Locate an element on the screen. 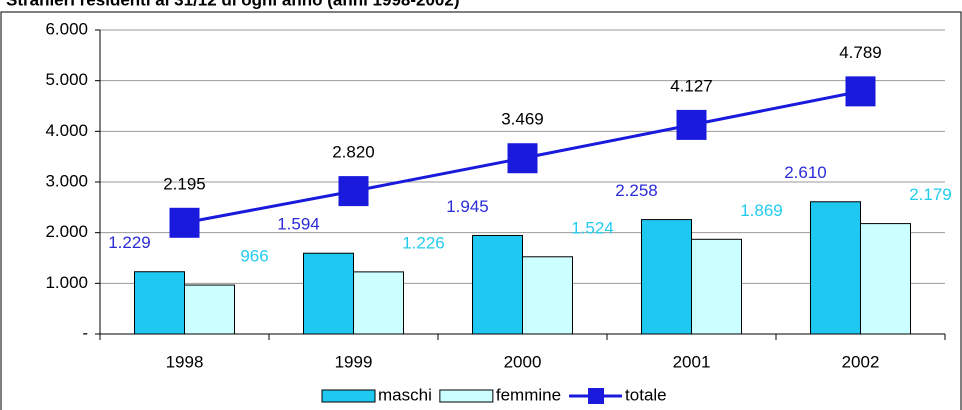 The width and height of the screenshot is (962, 410). value-label: 1.594 is located at coordinates (298, 224).